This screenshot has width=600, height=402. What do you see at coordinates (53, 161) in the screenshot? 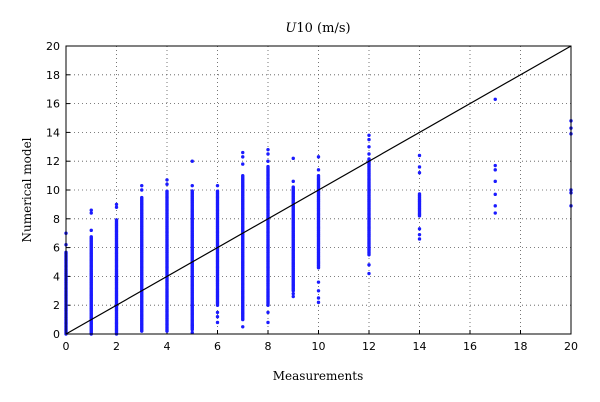
I see `y-tick-label: 12` at bounding box center [53, 161].